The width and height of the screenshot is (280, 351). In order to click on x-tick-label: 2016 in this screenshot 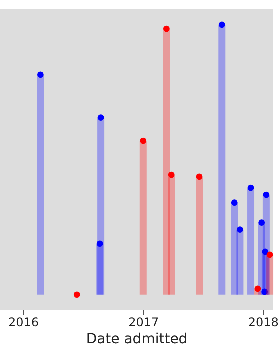, I will do `click(24, 323)`.